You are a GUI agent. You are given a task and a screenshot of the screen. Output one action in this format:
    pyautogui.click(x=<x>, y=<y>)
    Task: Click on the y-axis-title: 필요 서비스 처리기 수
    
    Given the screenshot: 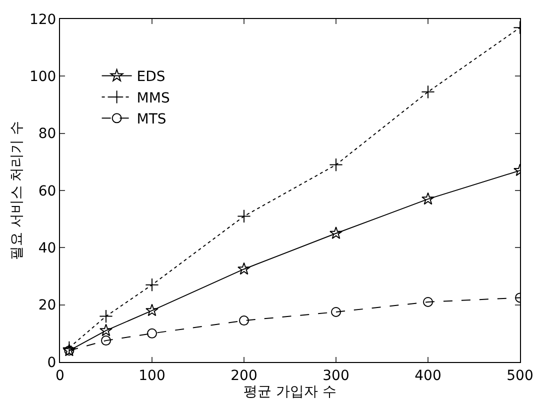 What is the action you would take?
    pyautogui.click(x=17, y=190)
    